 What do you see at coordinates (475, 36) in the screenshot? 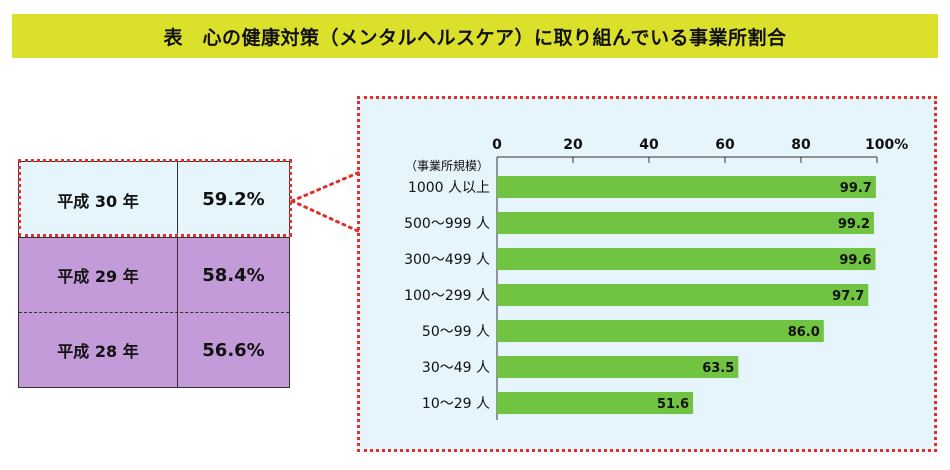
I see `page-title: 表 心の健康対策（メンタルヘルスケア）に取り組んでいる事業所割合` at bounding box center [475, 36].